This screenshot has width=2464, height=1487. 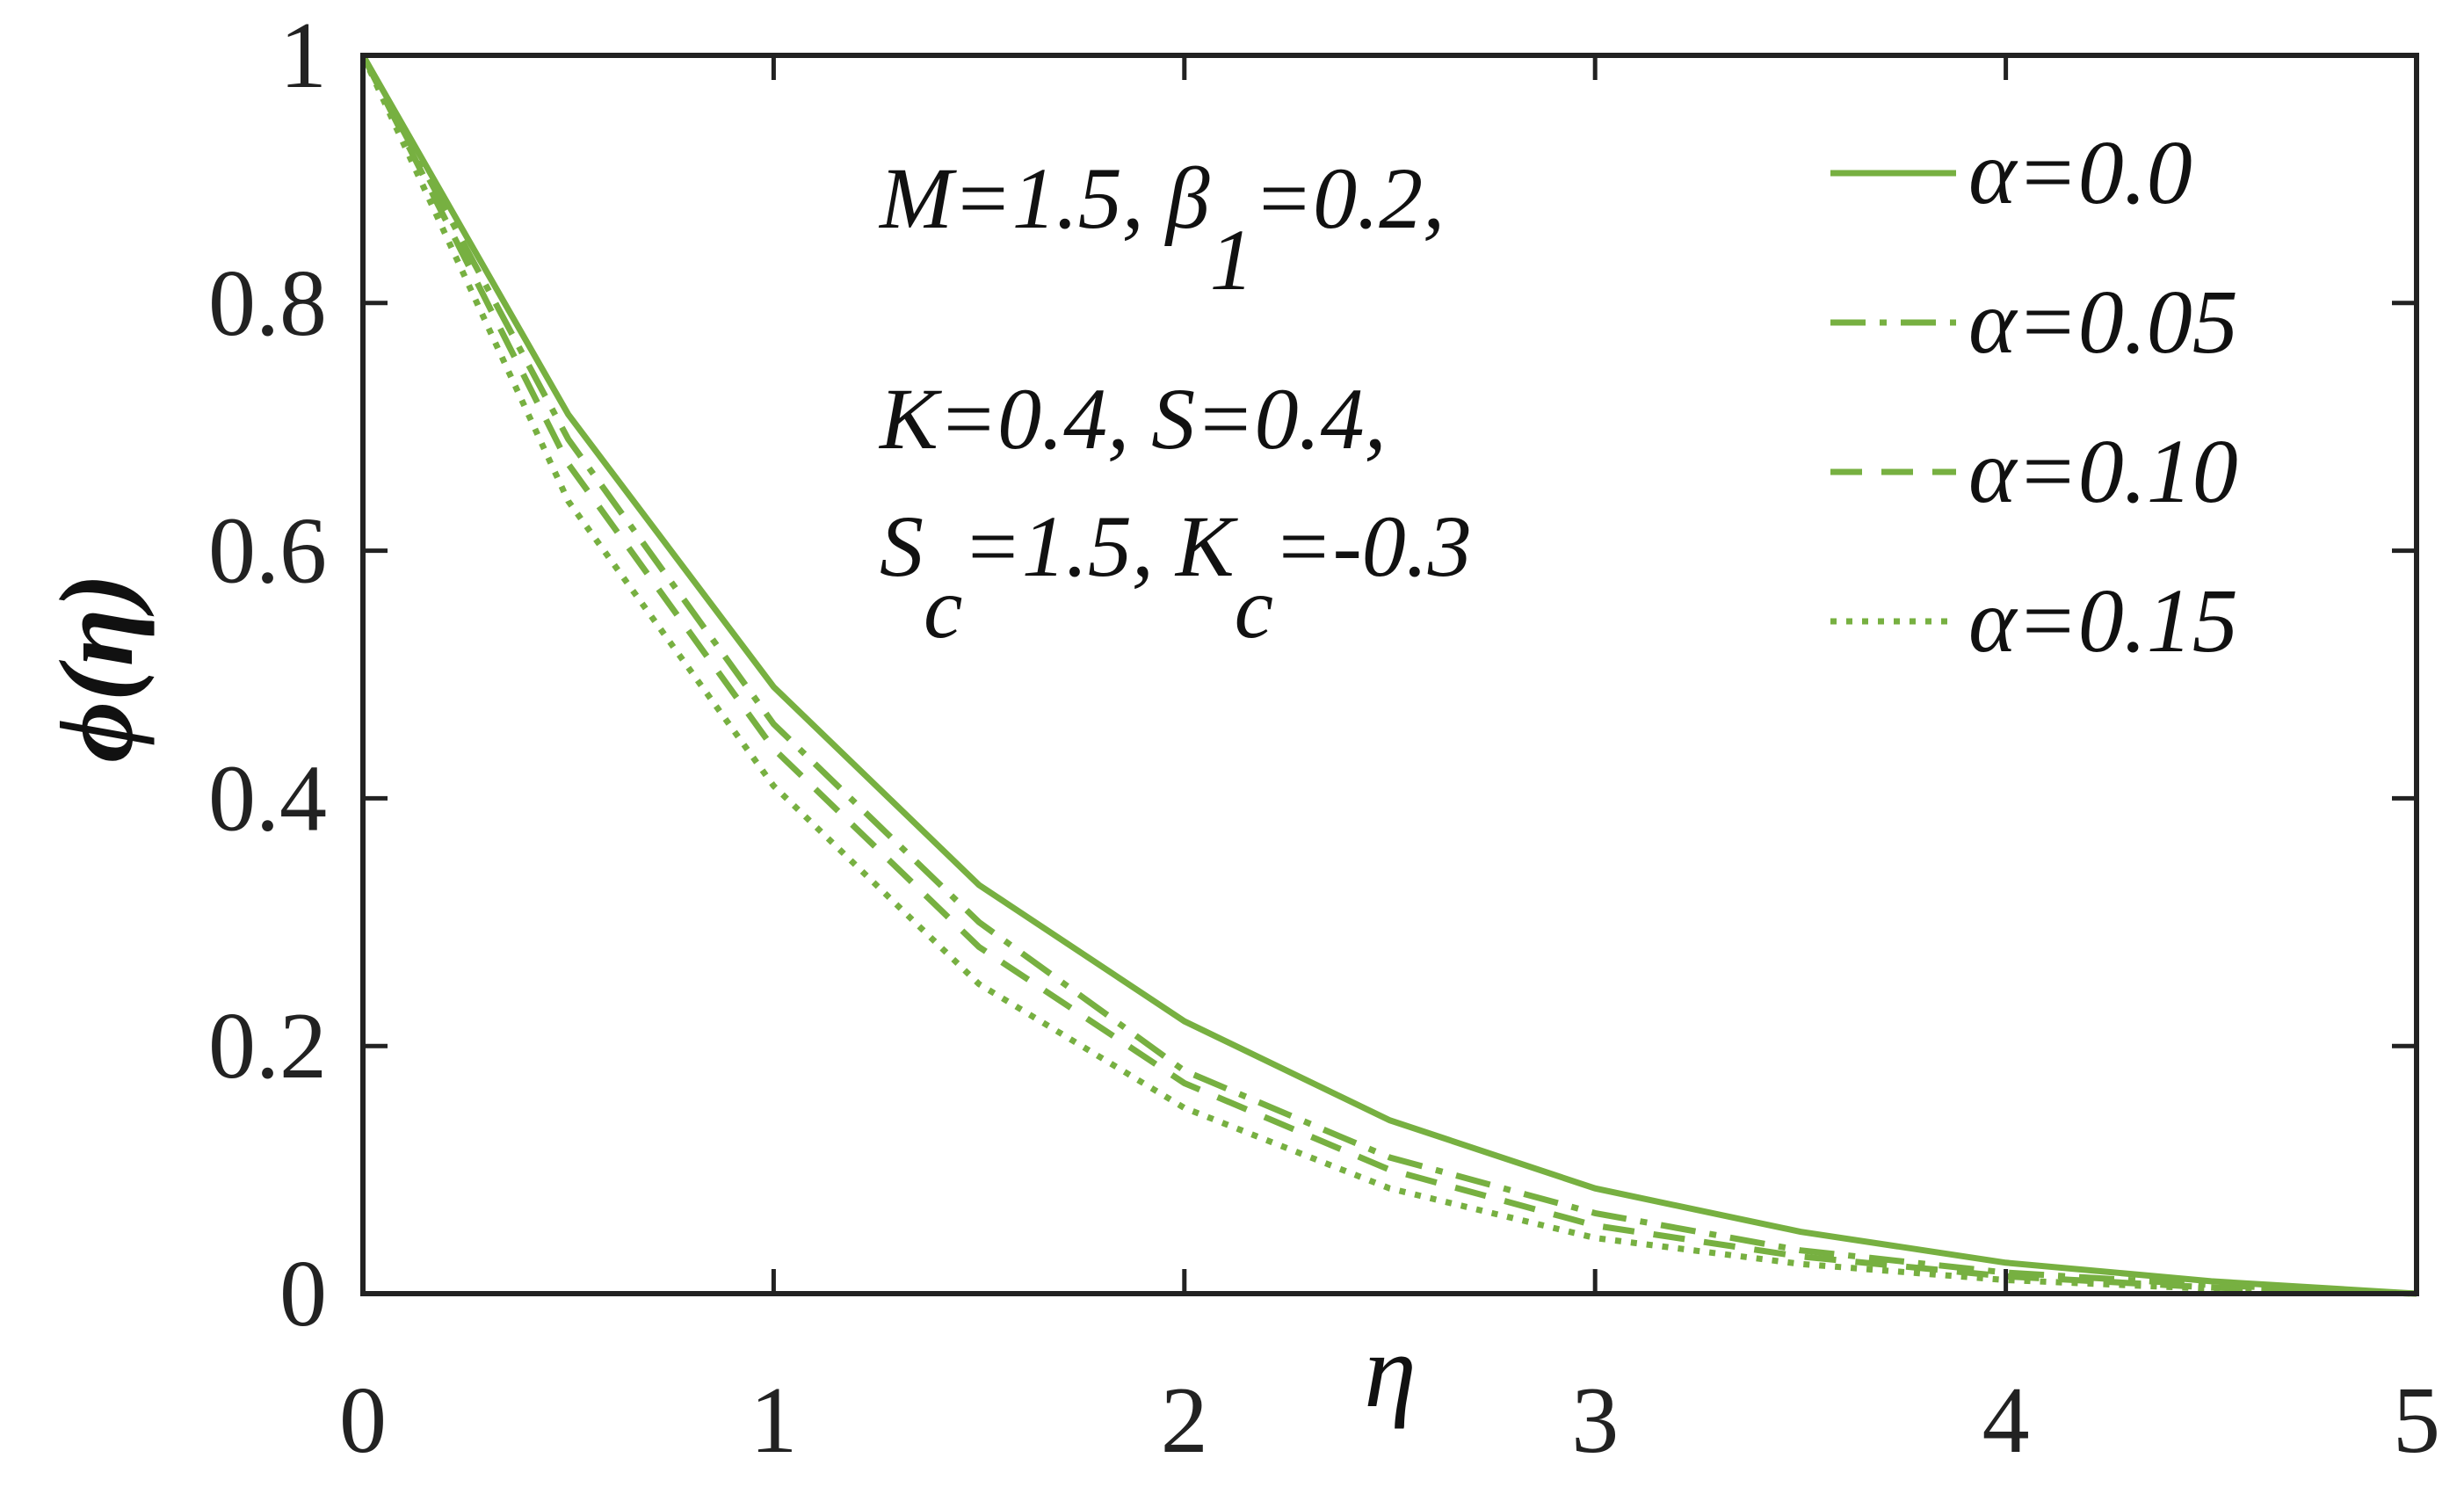 I want to click on annotation-text: S, so click(x=902, y=546).